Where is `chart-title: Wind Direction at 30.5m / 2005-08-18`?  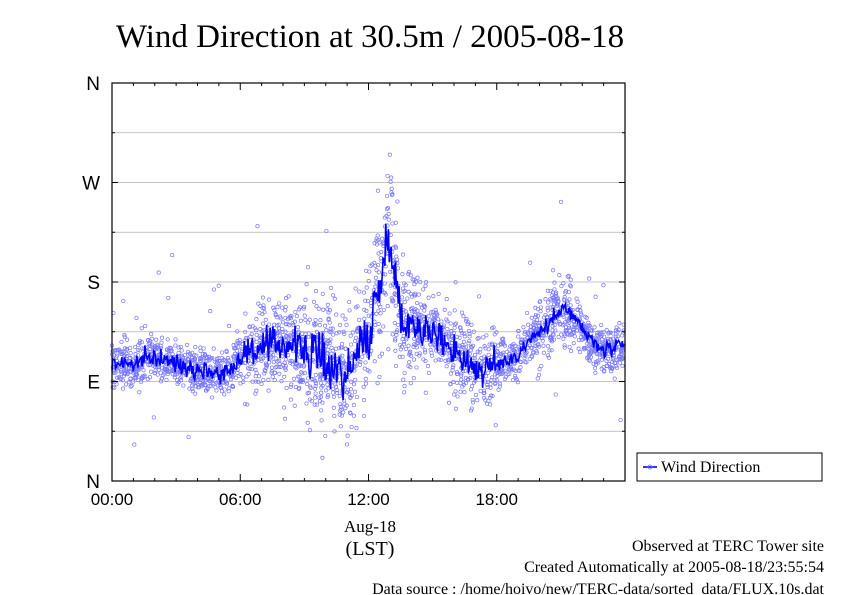 chart-title: Wind Direction at 30.5m / 2005-08-18 is located at coordinates (370, 37).